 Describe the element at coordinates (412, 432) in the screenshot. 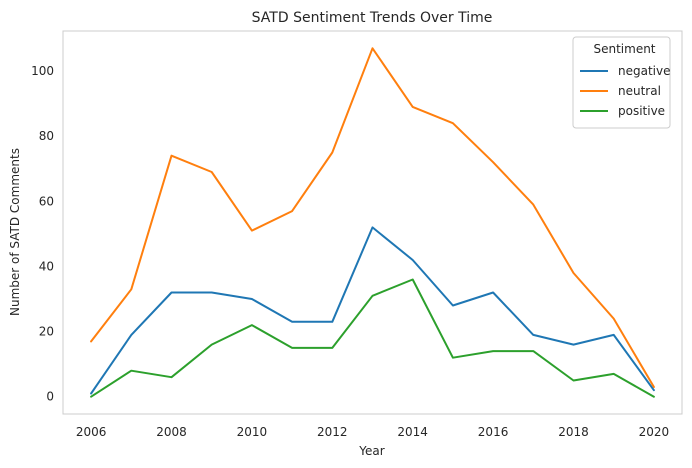

I see `x-tick-label: 2014` at that location.